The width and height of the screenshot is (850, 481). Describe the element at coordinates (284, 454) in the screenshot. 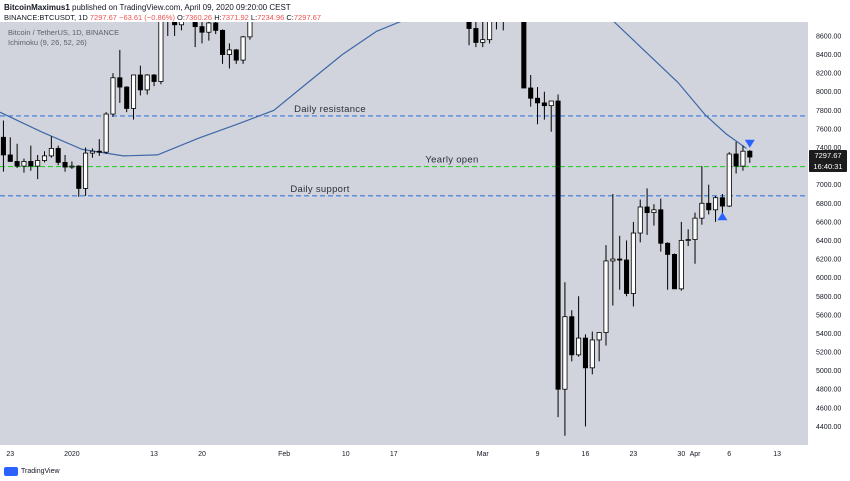

I see `x-tick-label-4: Feb` at that location.